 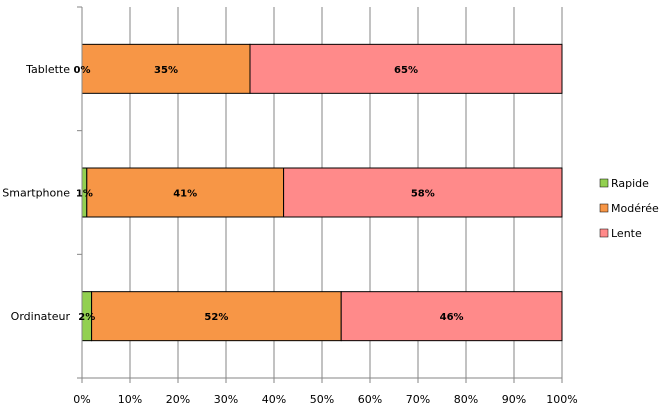 I want to click on legend-label: Modérée, so click(x=635, y=208).